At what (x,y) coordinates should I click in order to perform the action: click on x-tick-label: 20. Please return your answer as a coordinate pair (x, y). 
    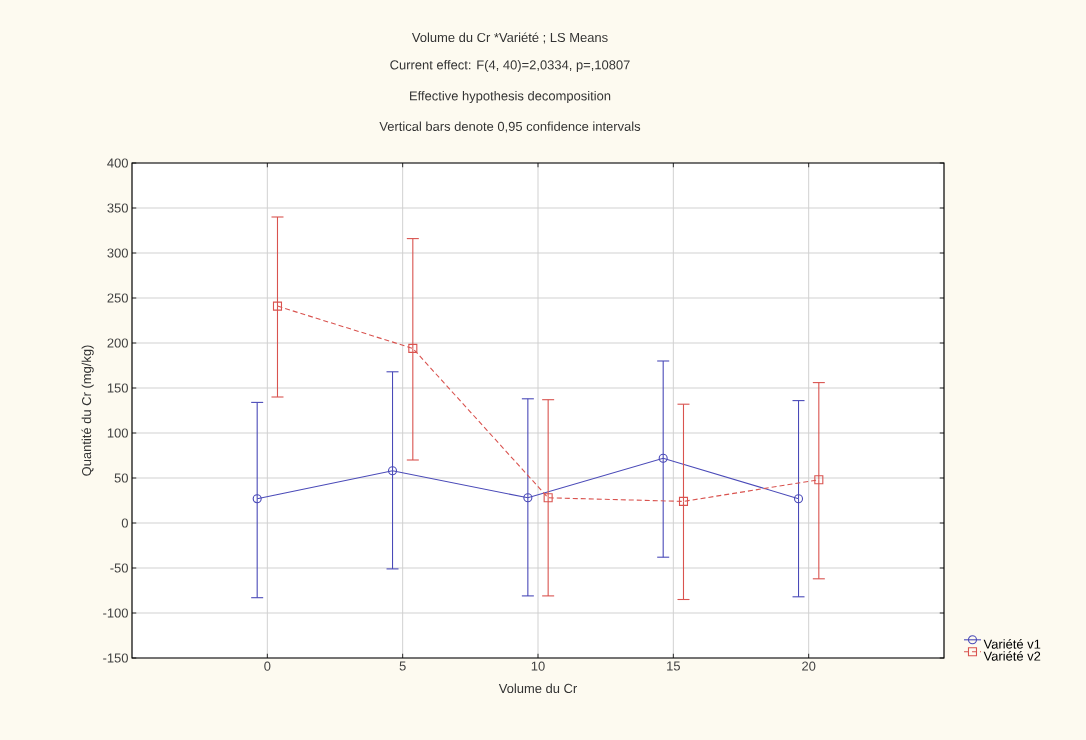
    Looking at the image, I should click on (809, 666).